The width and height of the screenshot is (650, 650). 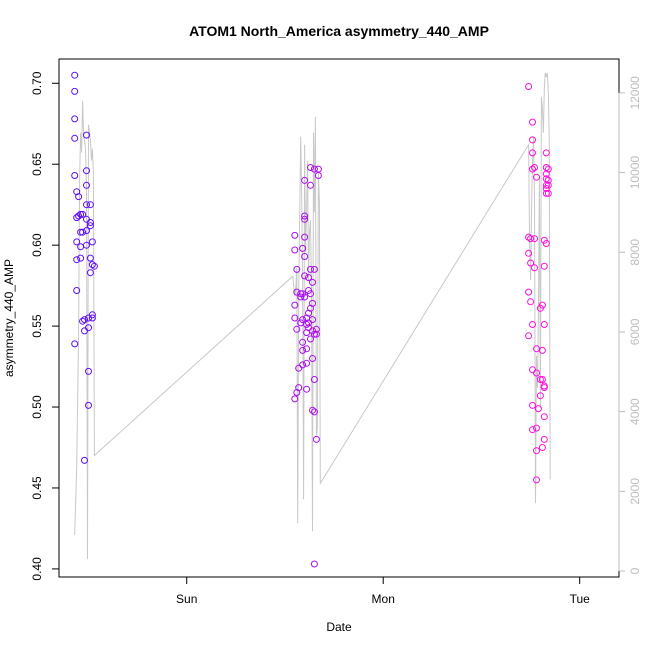 What do you see at coordinates (37, 569) in the screenshot?
I see `y-tick-label: 0.40` at bounding box center [37, 569].